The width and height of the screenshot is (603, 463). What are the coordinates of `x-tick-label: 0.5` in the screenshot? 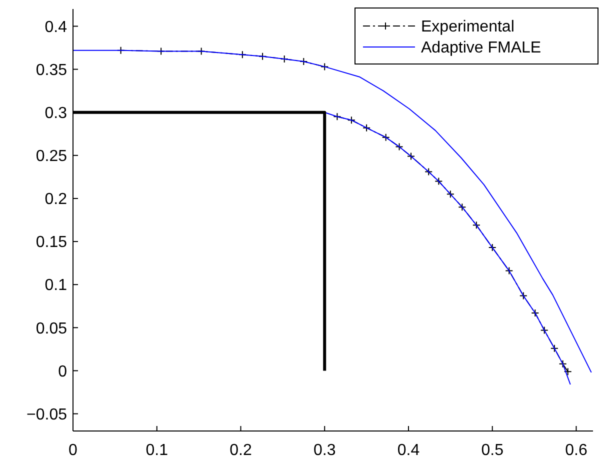 It's located at (492, 450).